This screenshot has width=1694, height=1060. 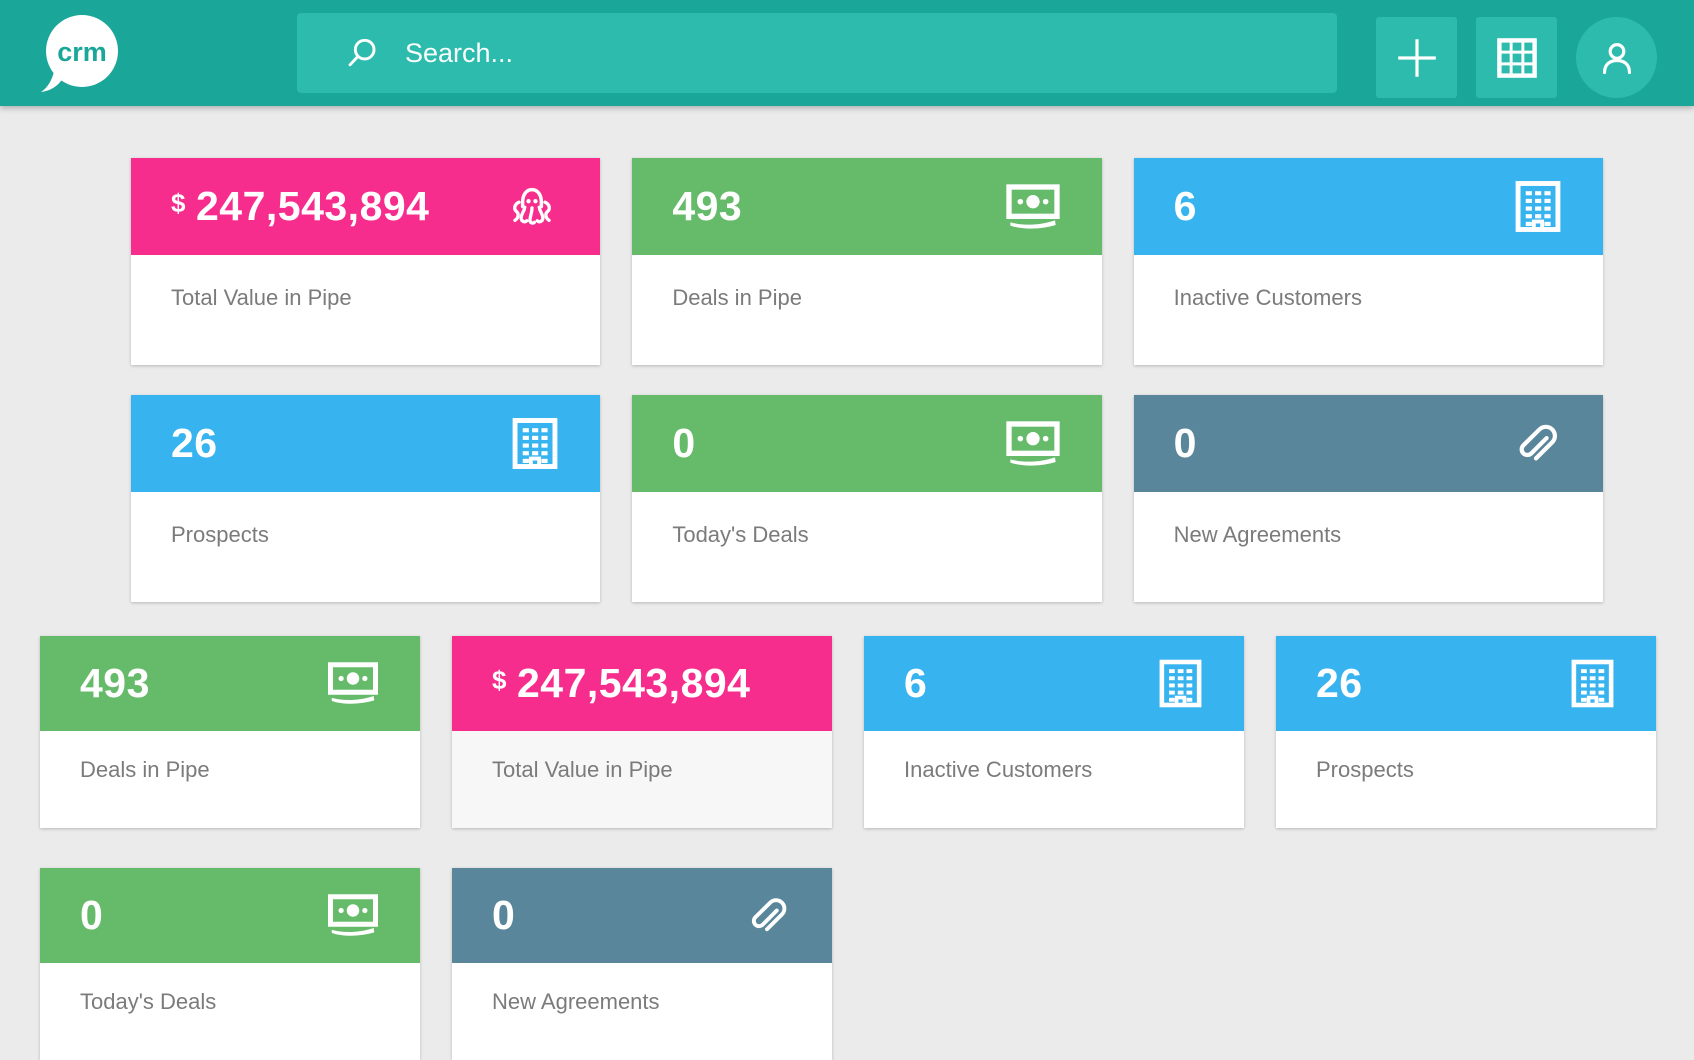 I want to click on stat-card-deals-in-pipe-2: 493 Deals in Pipe, so click(x=230, y=732).